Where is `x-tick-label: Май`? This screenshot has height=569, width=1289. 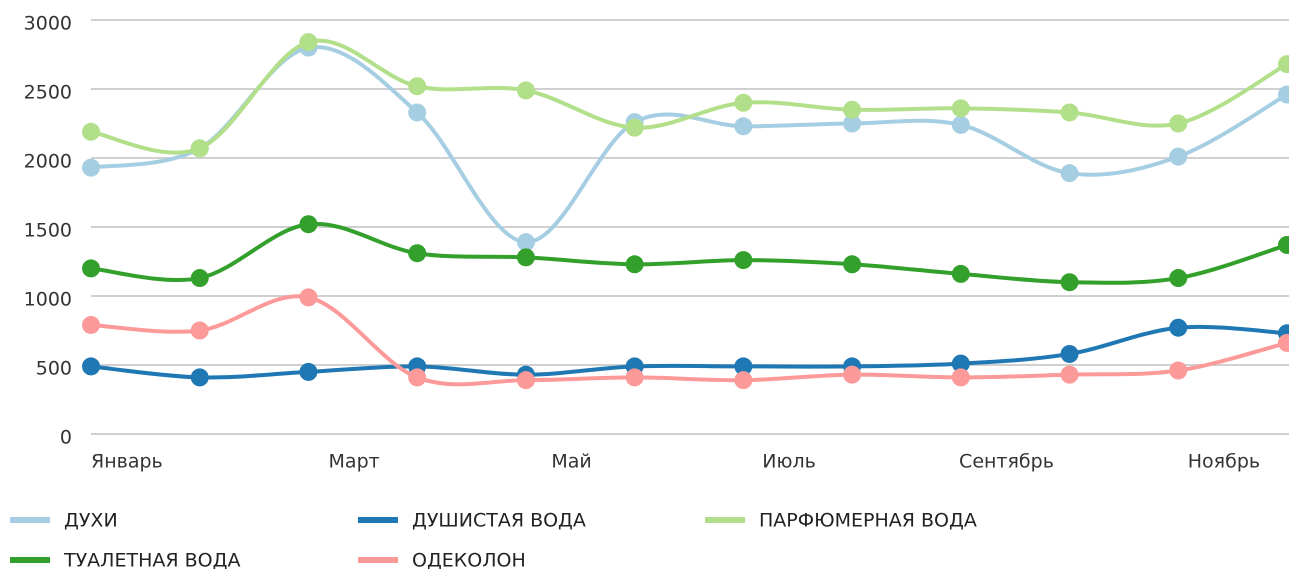
x-tick-label: Май is located at coordinates (571, 462).